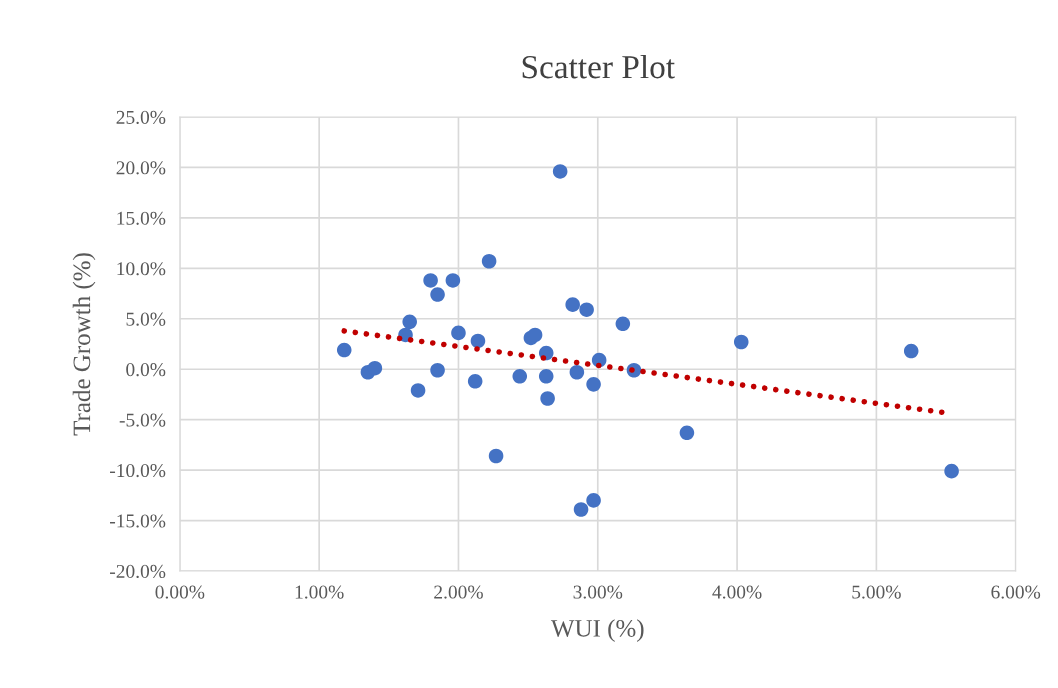 This screenshot has height=688, width=1058. Describe the element at coordinates (138, 521) in the screenshot. I see `y-tick-label: -15.0%` at that location.